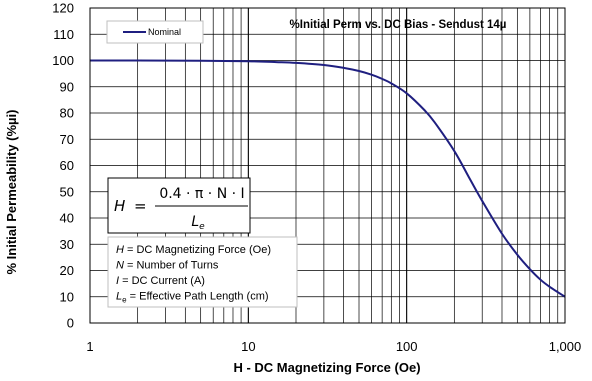 The image size is (592, 381). I want to click on y-tick-label: 20, so click(67, 270).